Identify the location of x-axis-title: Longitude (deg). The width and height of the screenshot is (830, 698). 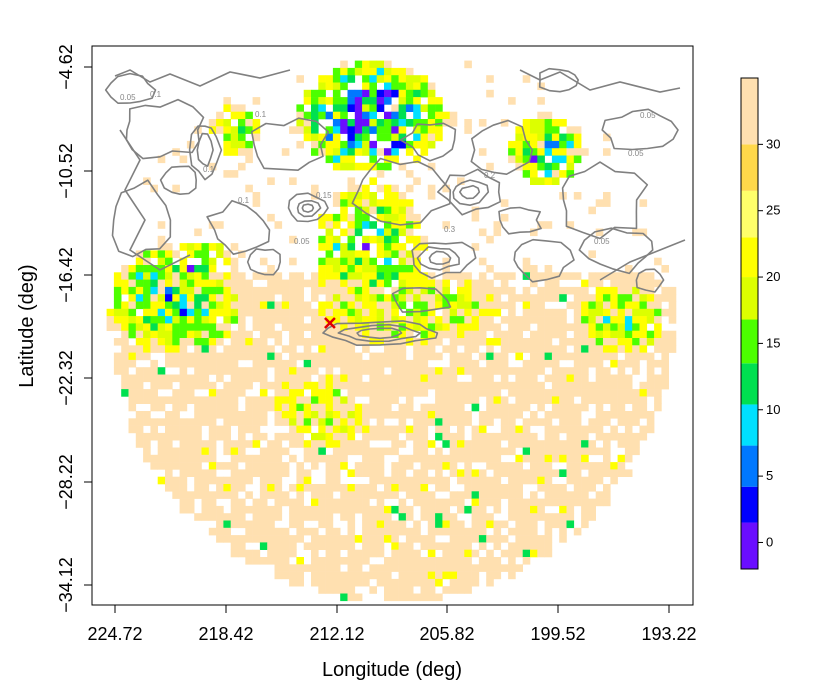
(392, 670).